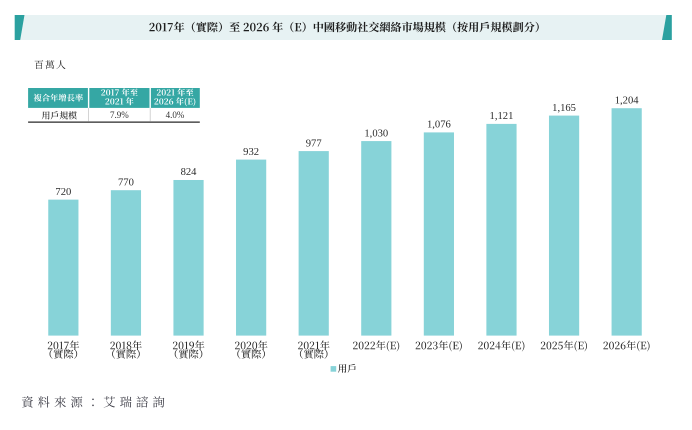 Image resolution: width=692 pixels, height=430 pixels. What do you see at coordinates (63, 192) in the screenshot?
I see `svg-text: 720` at bounding box center [63, 192].